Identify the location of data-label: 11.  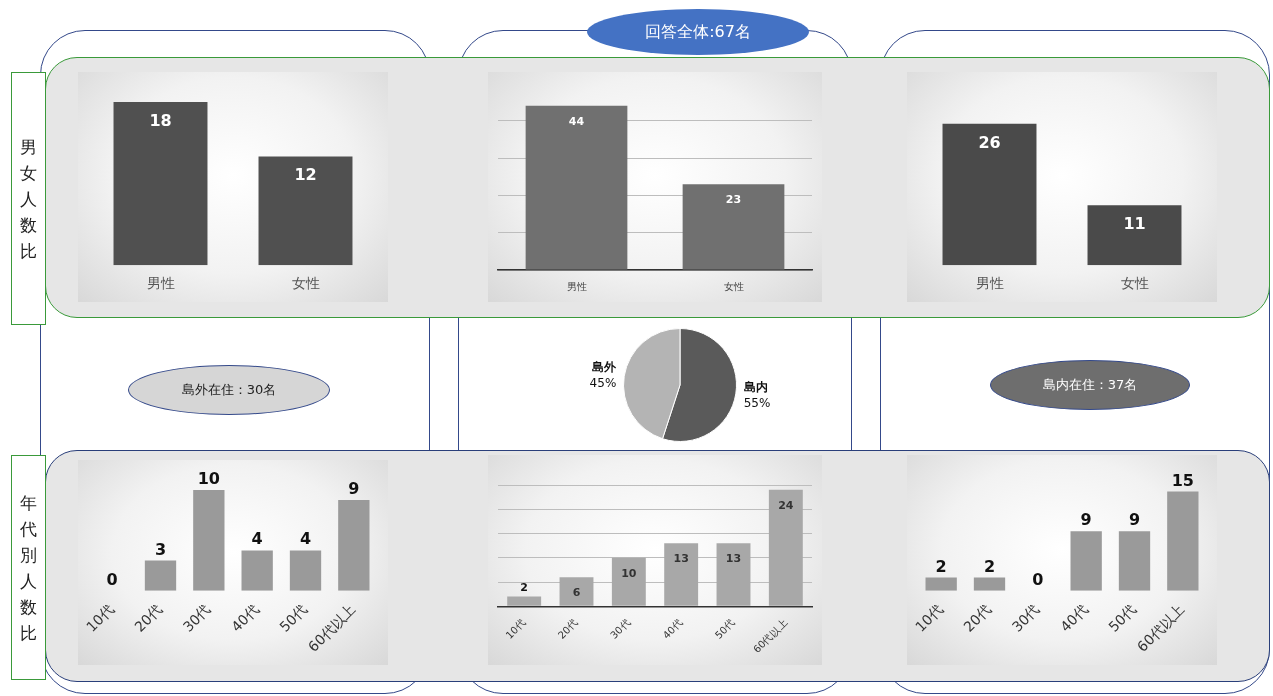
(1134, 224).